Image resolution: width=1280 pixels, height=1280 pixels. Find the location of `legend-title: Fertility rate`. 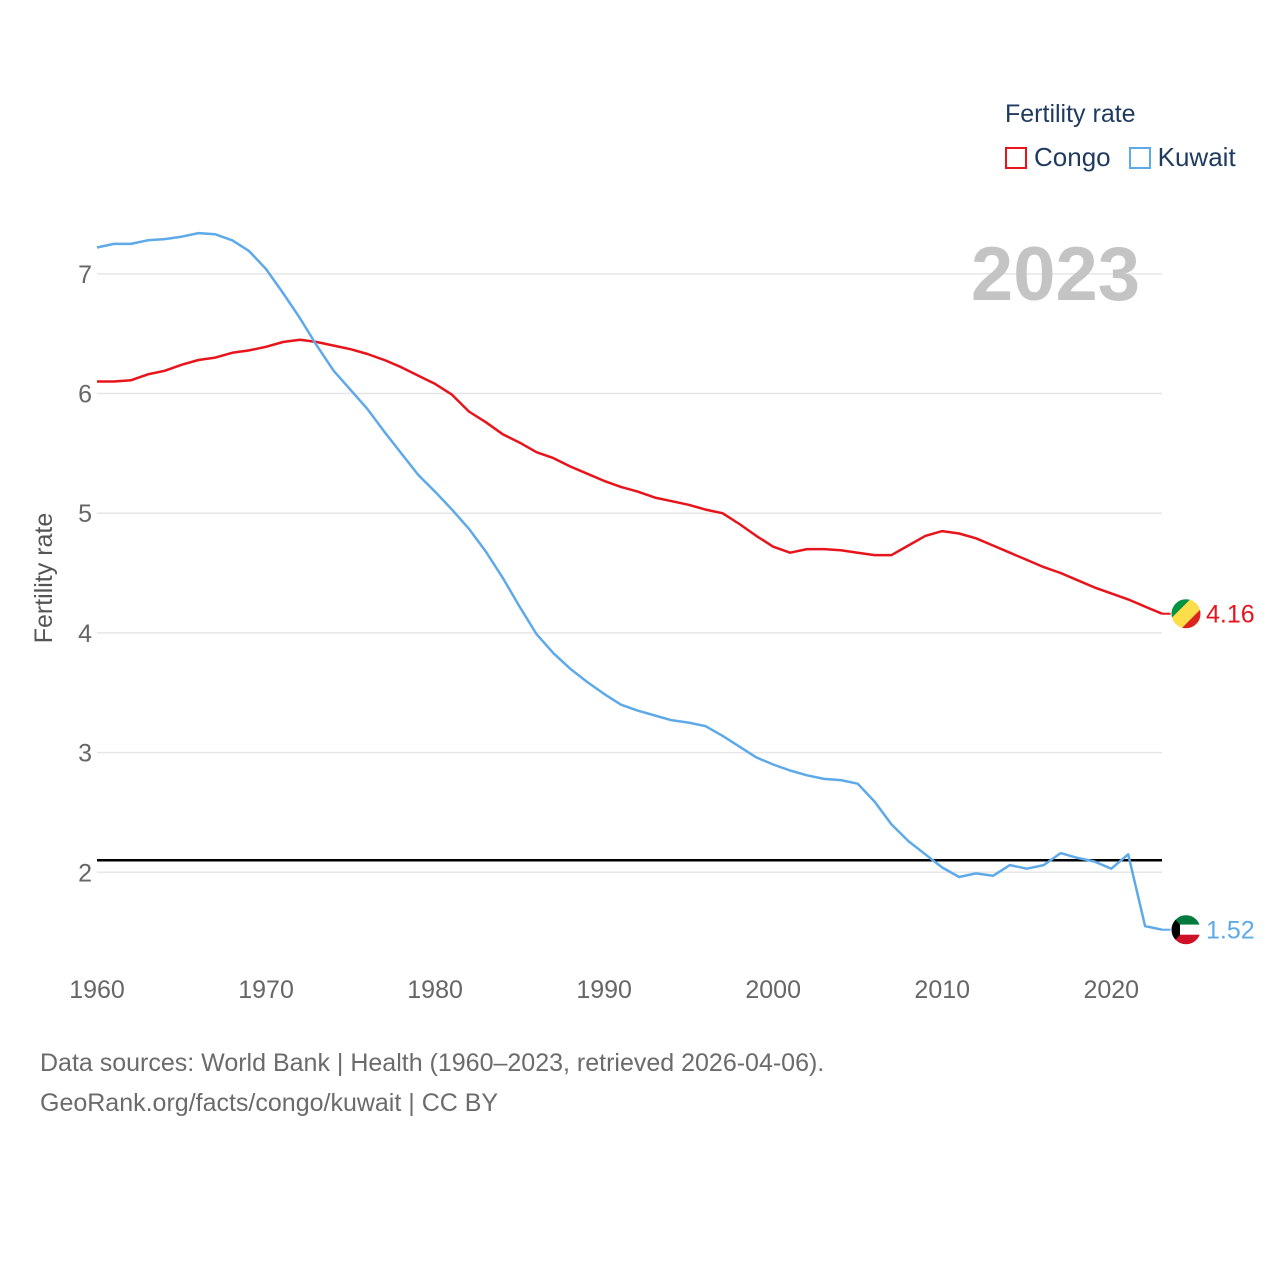

legend-title: Fertility rate is located at coordinates (1070, 114).